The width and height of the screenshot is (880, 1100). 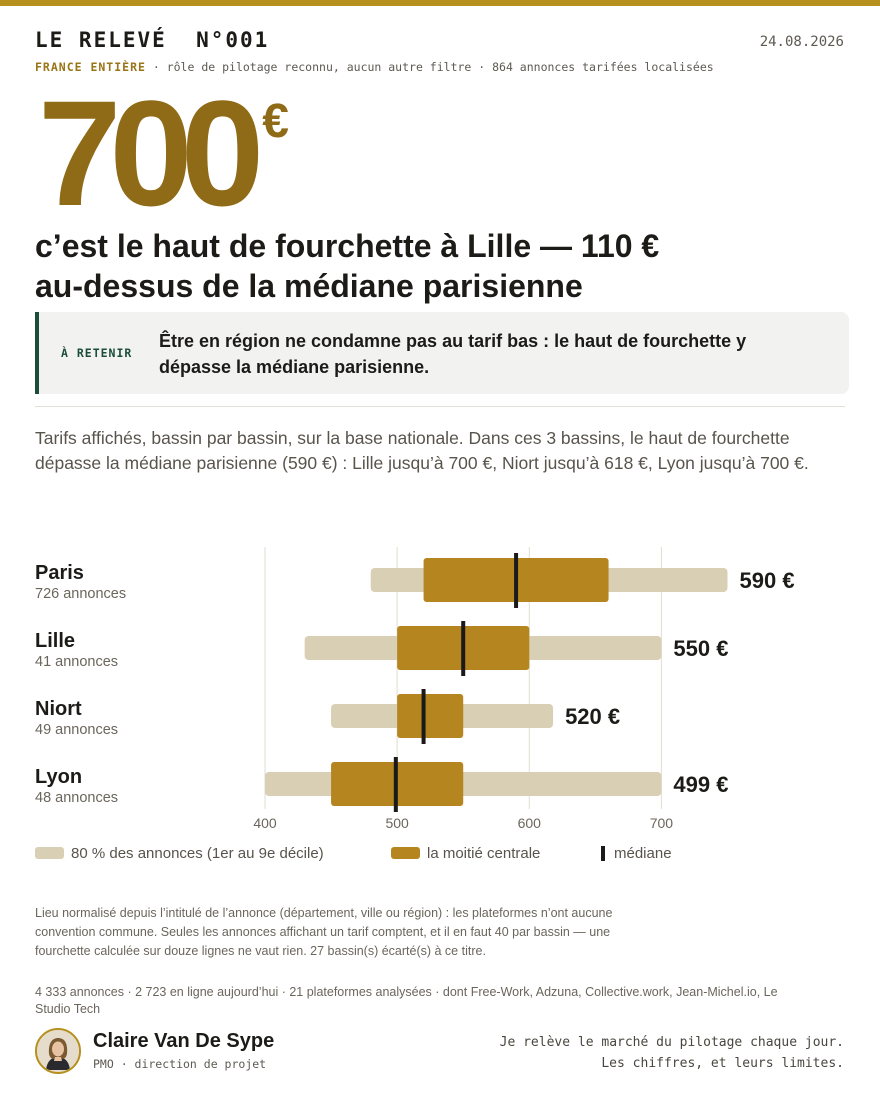 What do you see at coordinates (405, 853) in the screenshot?
I see `legend-swatch-iqr` at bounding box center [405, 853].